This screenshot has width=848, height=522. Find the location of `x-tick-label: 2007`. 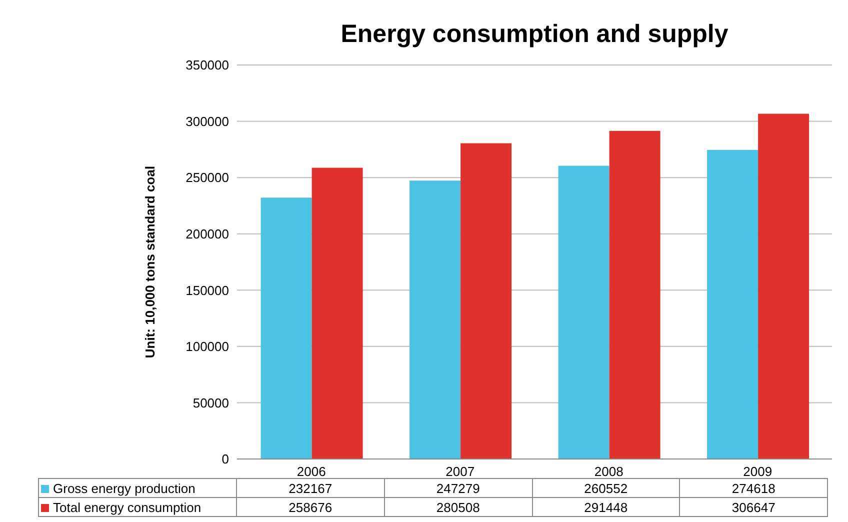

x-tick-label: 2007 is located at coordinates (460, 472).